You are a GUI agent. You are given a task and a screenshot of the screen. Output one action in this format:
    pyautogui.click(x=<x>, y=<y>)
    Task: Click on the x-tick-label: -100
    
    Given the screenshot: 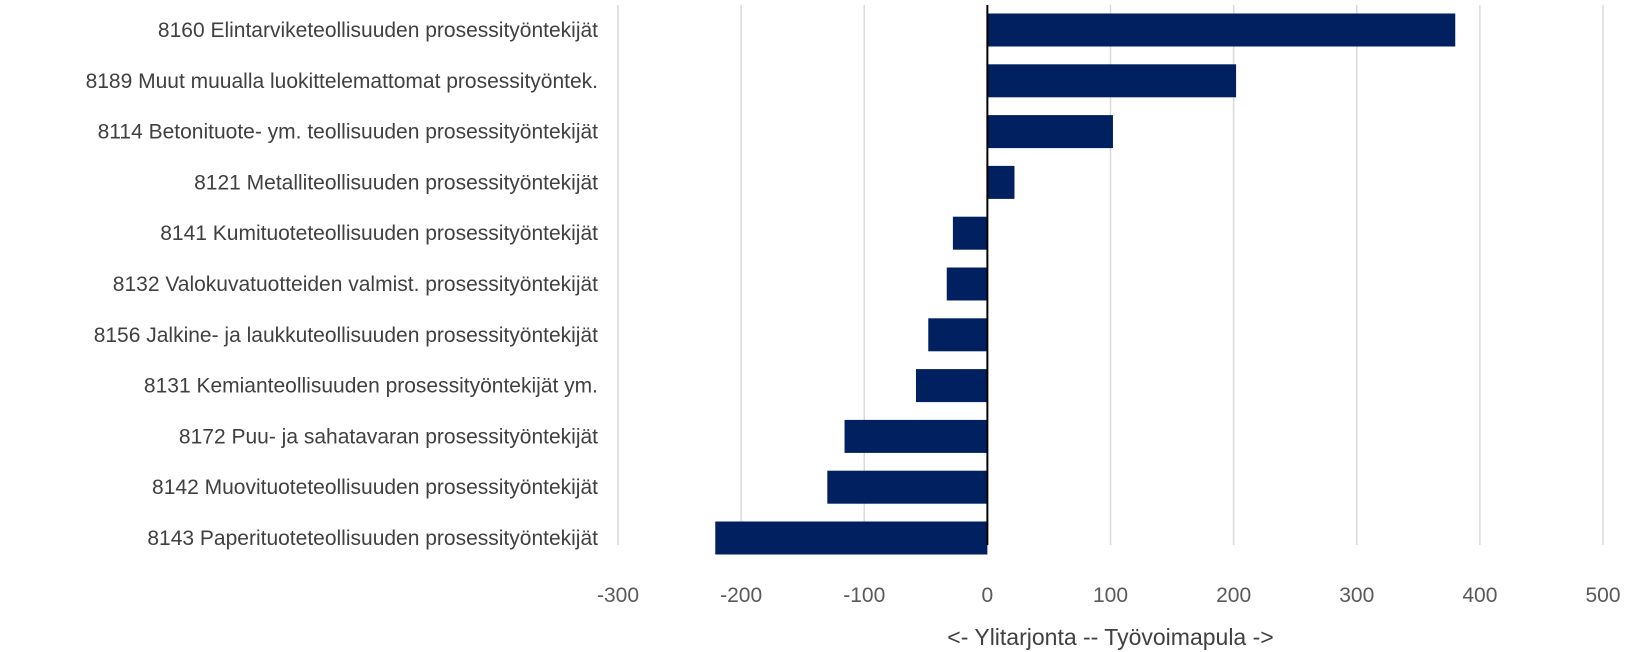 What is the action you would take?
    pyautogui.click(x=864, y=595)
    